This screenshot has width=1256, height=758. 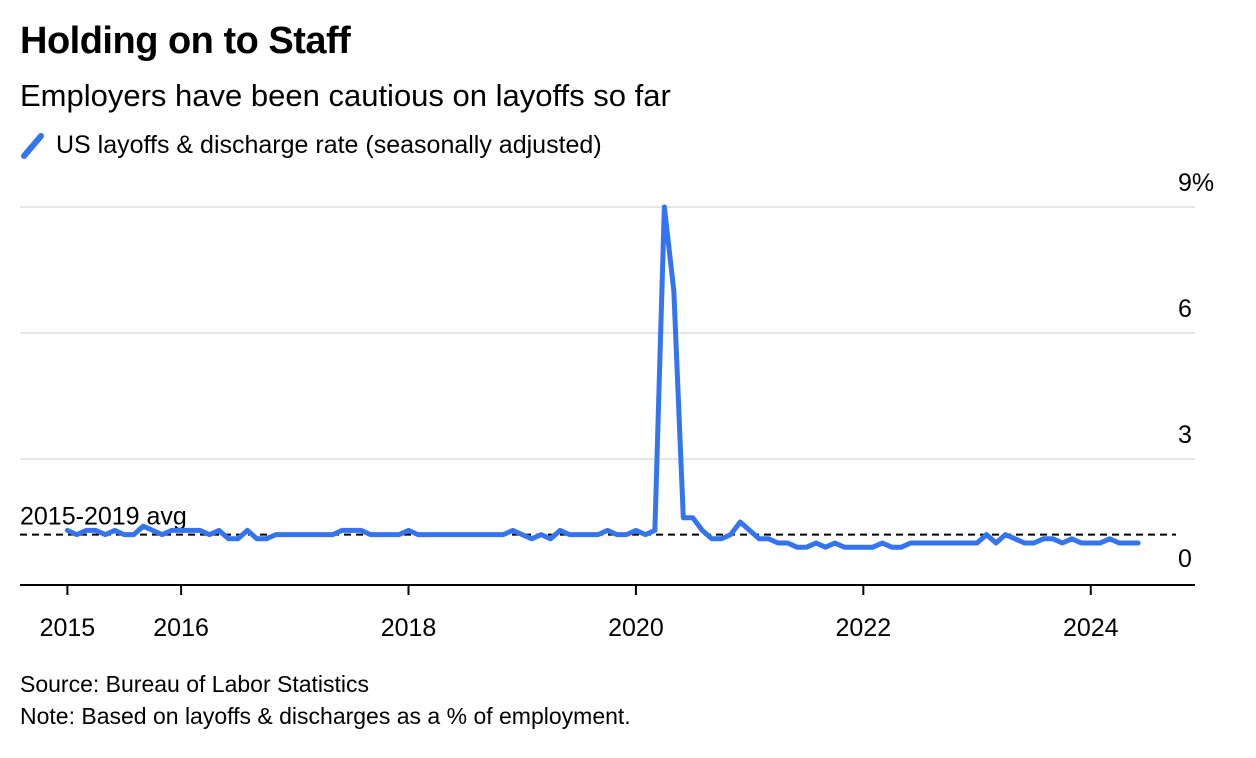 I want to click on legend-line-icon, so click(x=32, y=146).